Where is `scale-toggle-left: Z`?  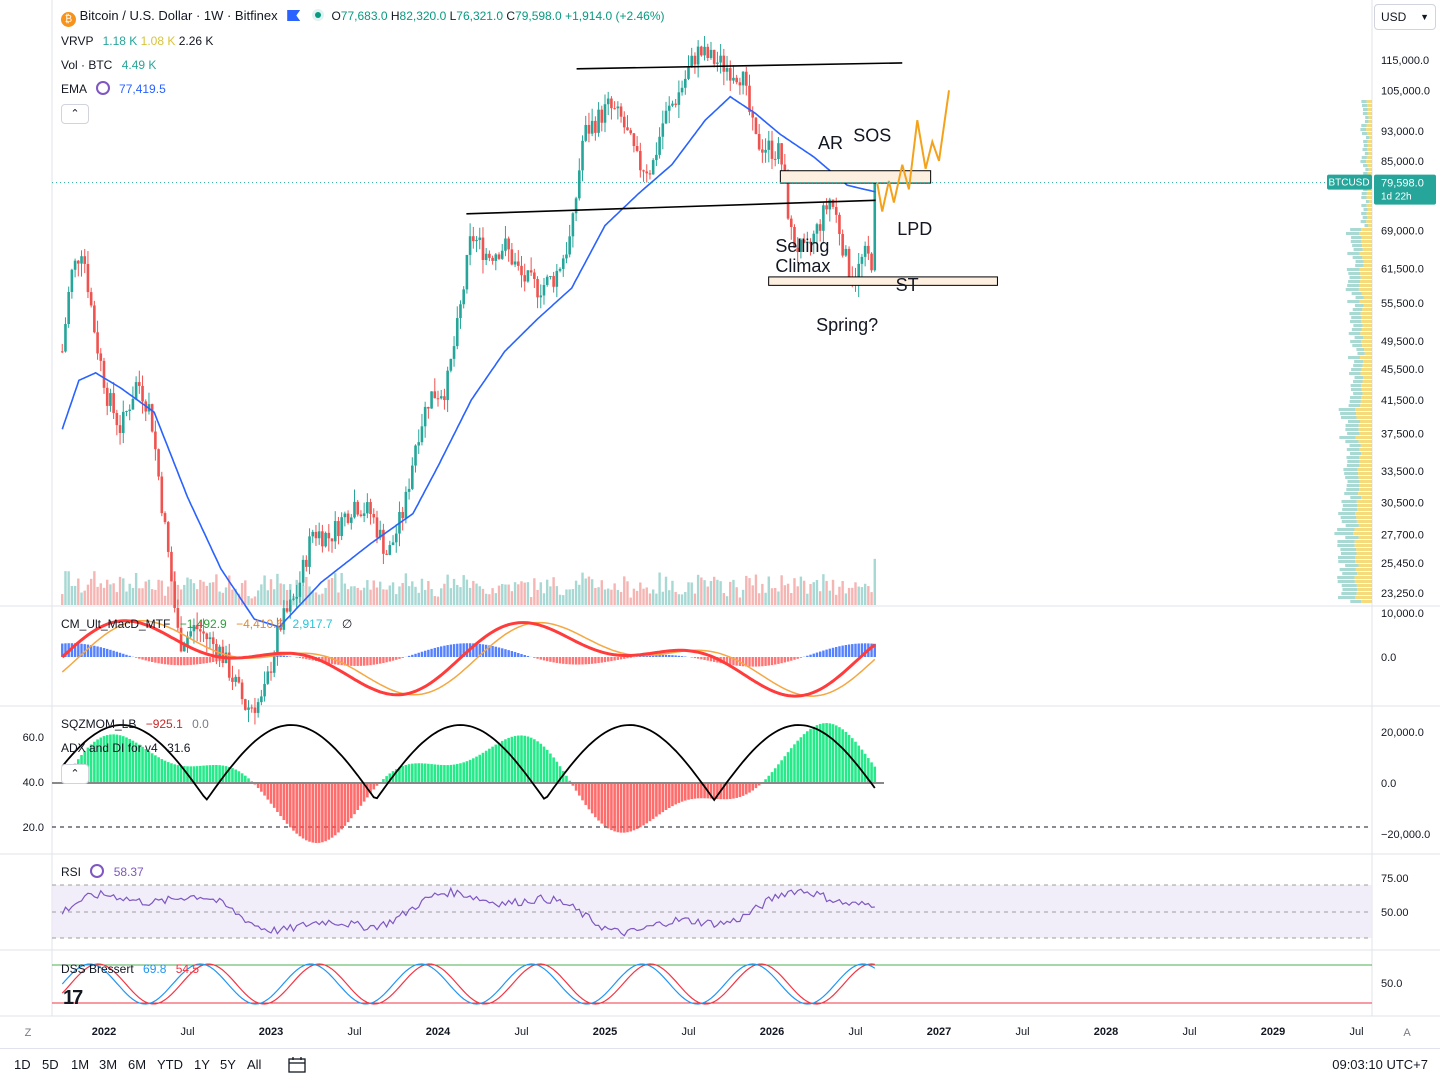
scale-toggle-left: Z is located at coordinates (28, 1033).